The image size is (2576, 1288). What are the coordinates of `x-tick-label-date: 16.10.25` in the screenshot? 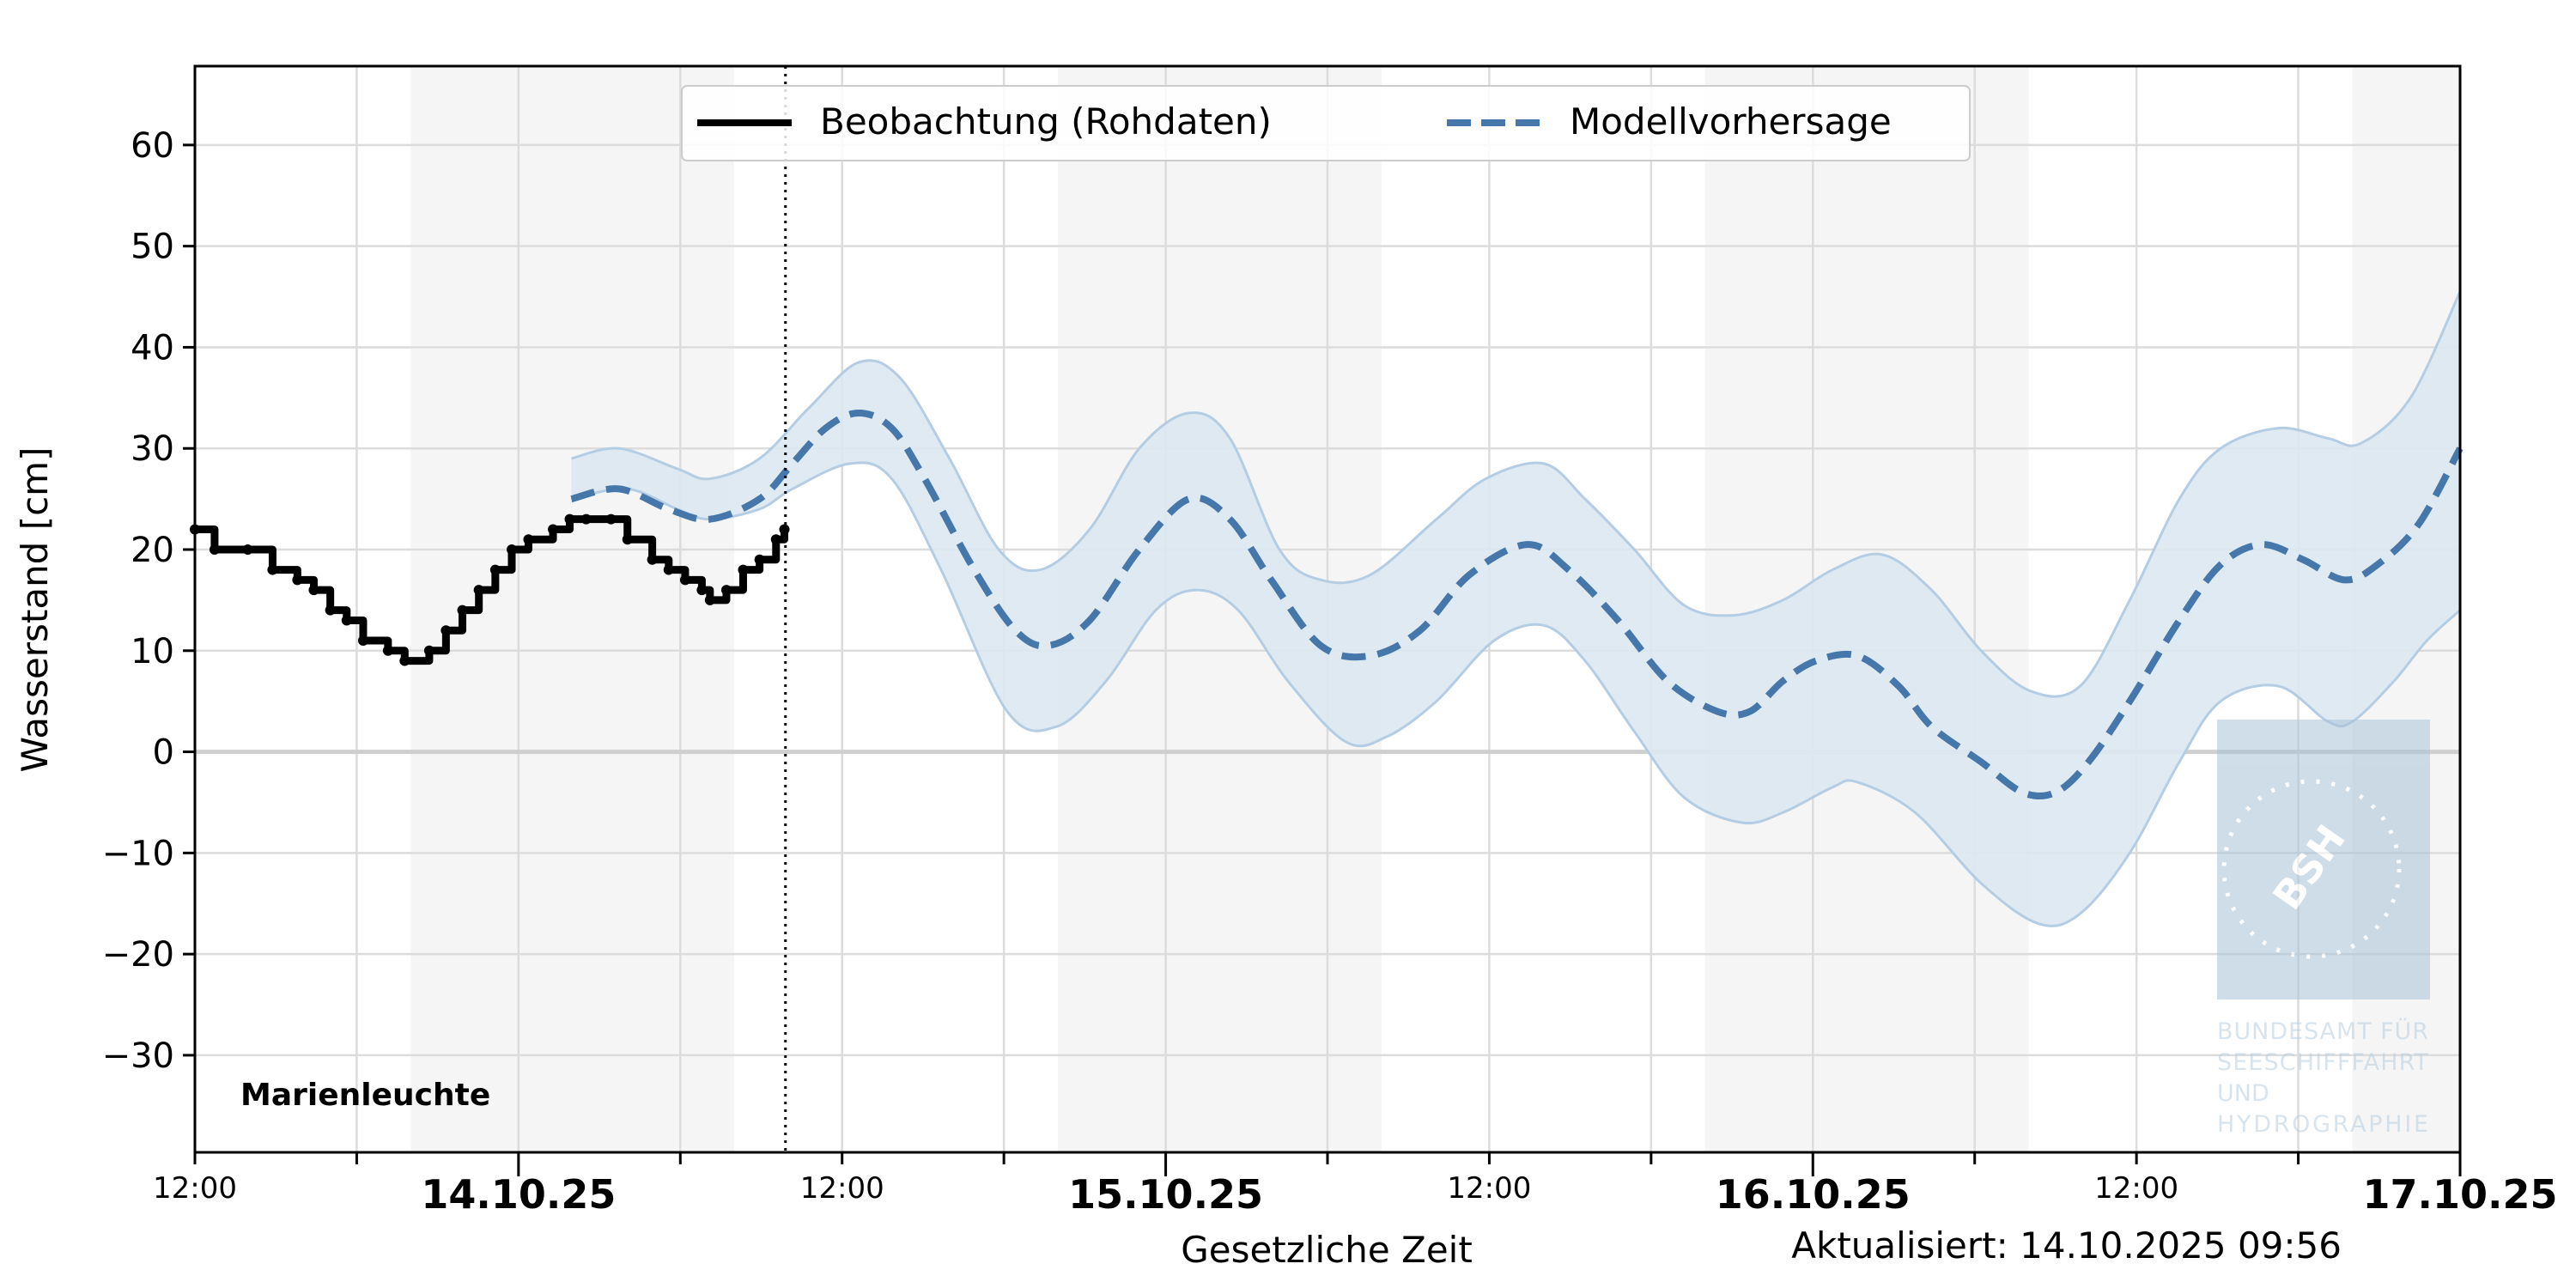 It's located at (1814, 1195).